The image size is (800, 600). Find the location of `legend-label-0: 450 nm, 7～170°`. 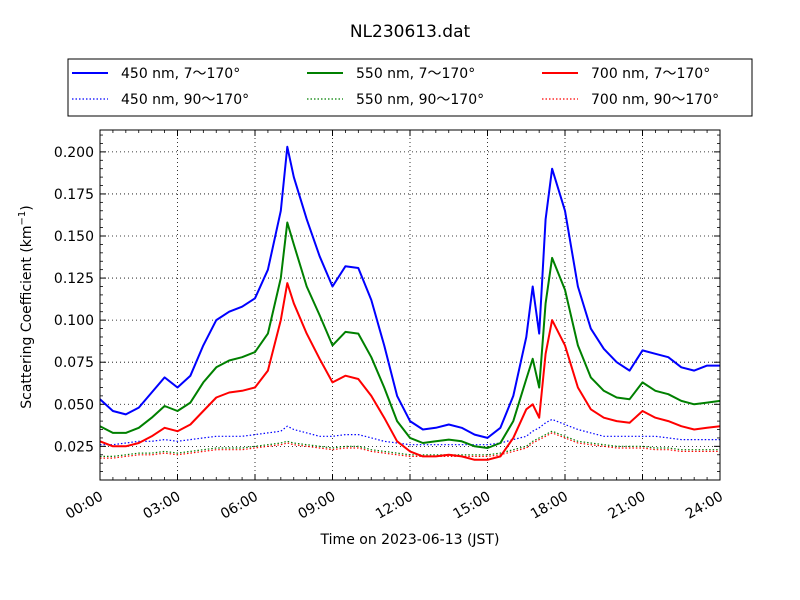

legend-label-0: 450 nm, 7～170° is located at coordinates (180, 74).